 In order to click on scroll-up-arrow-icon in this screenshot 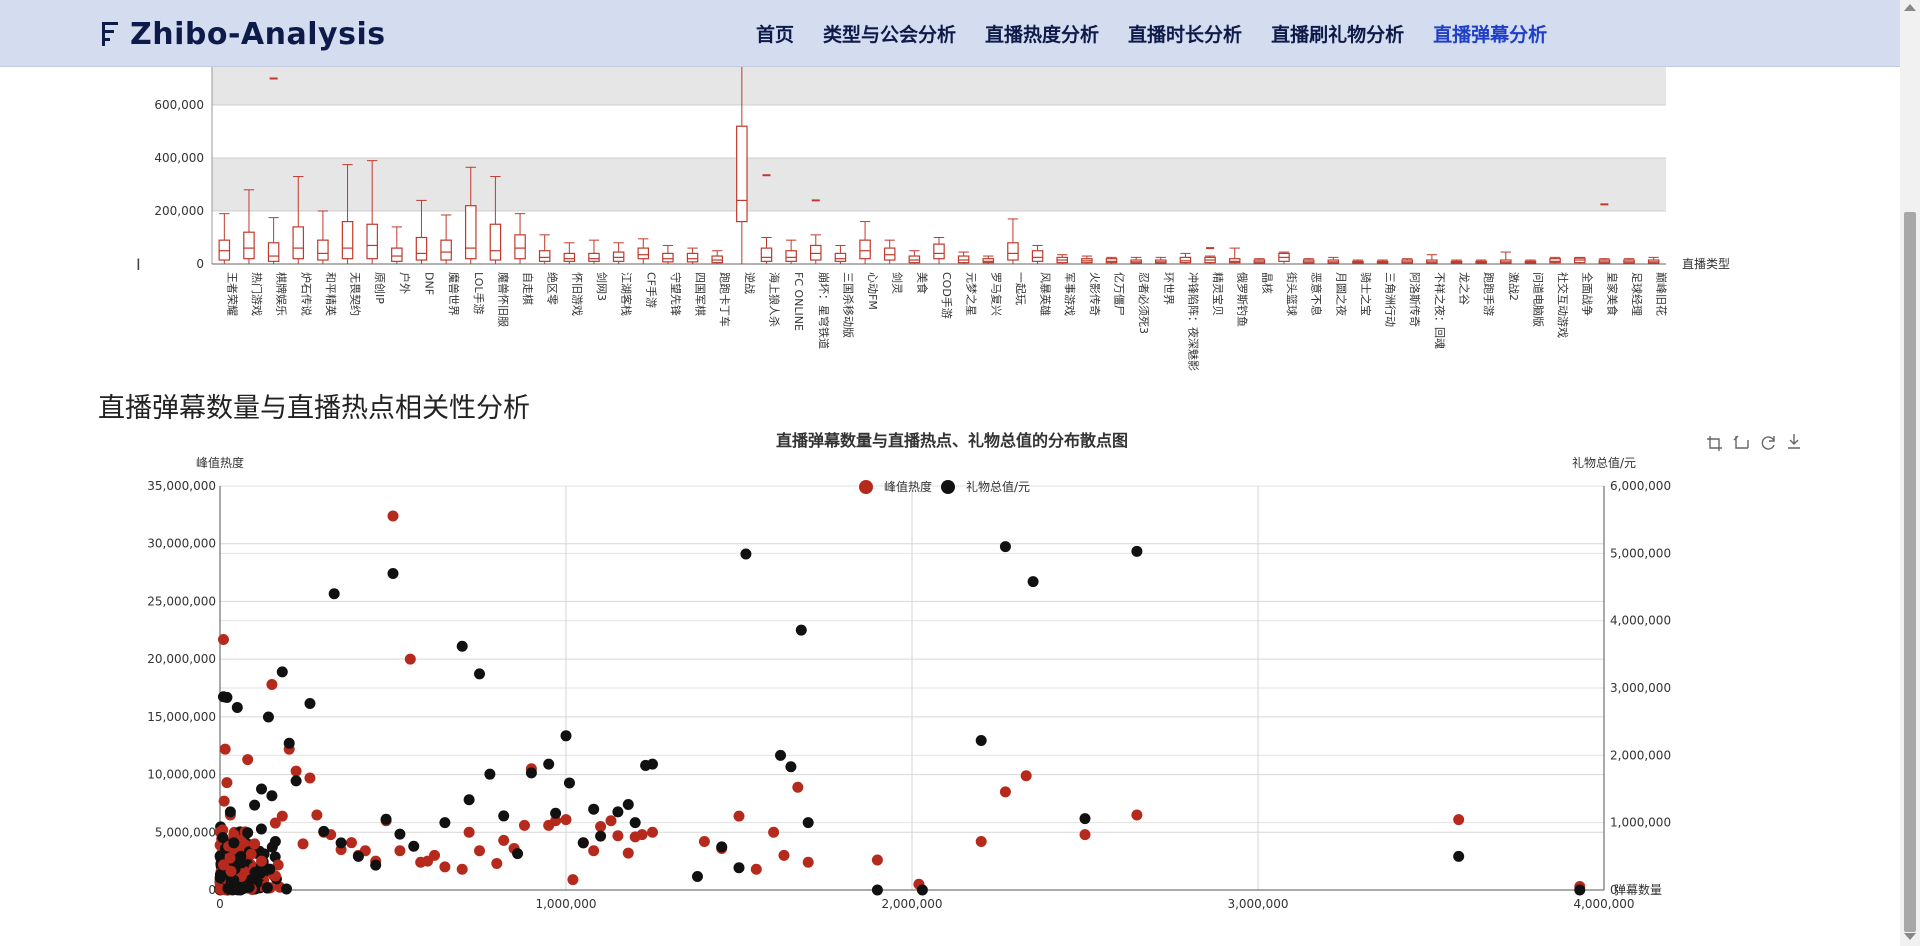, I will do `click(1910, 7)`.